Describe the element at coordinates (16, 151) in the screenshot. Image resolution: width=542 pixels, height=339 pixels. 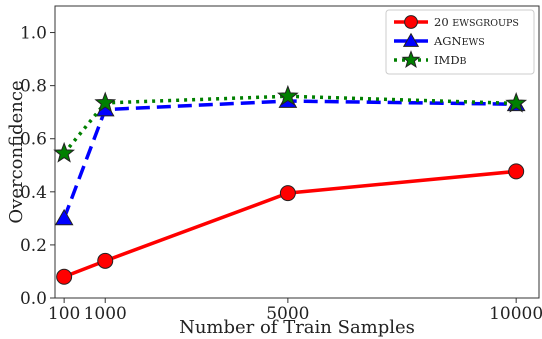
I see `y-axis-label: Overconfidence` at that location.